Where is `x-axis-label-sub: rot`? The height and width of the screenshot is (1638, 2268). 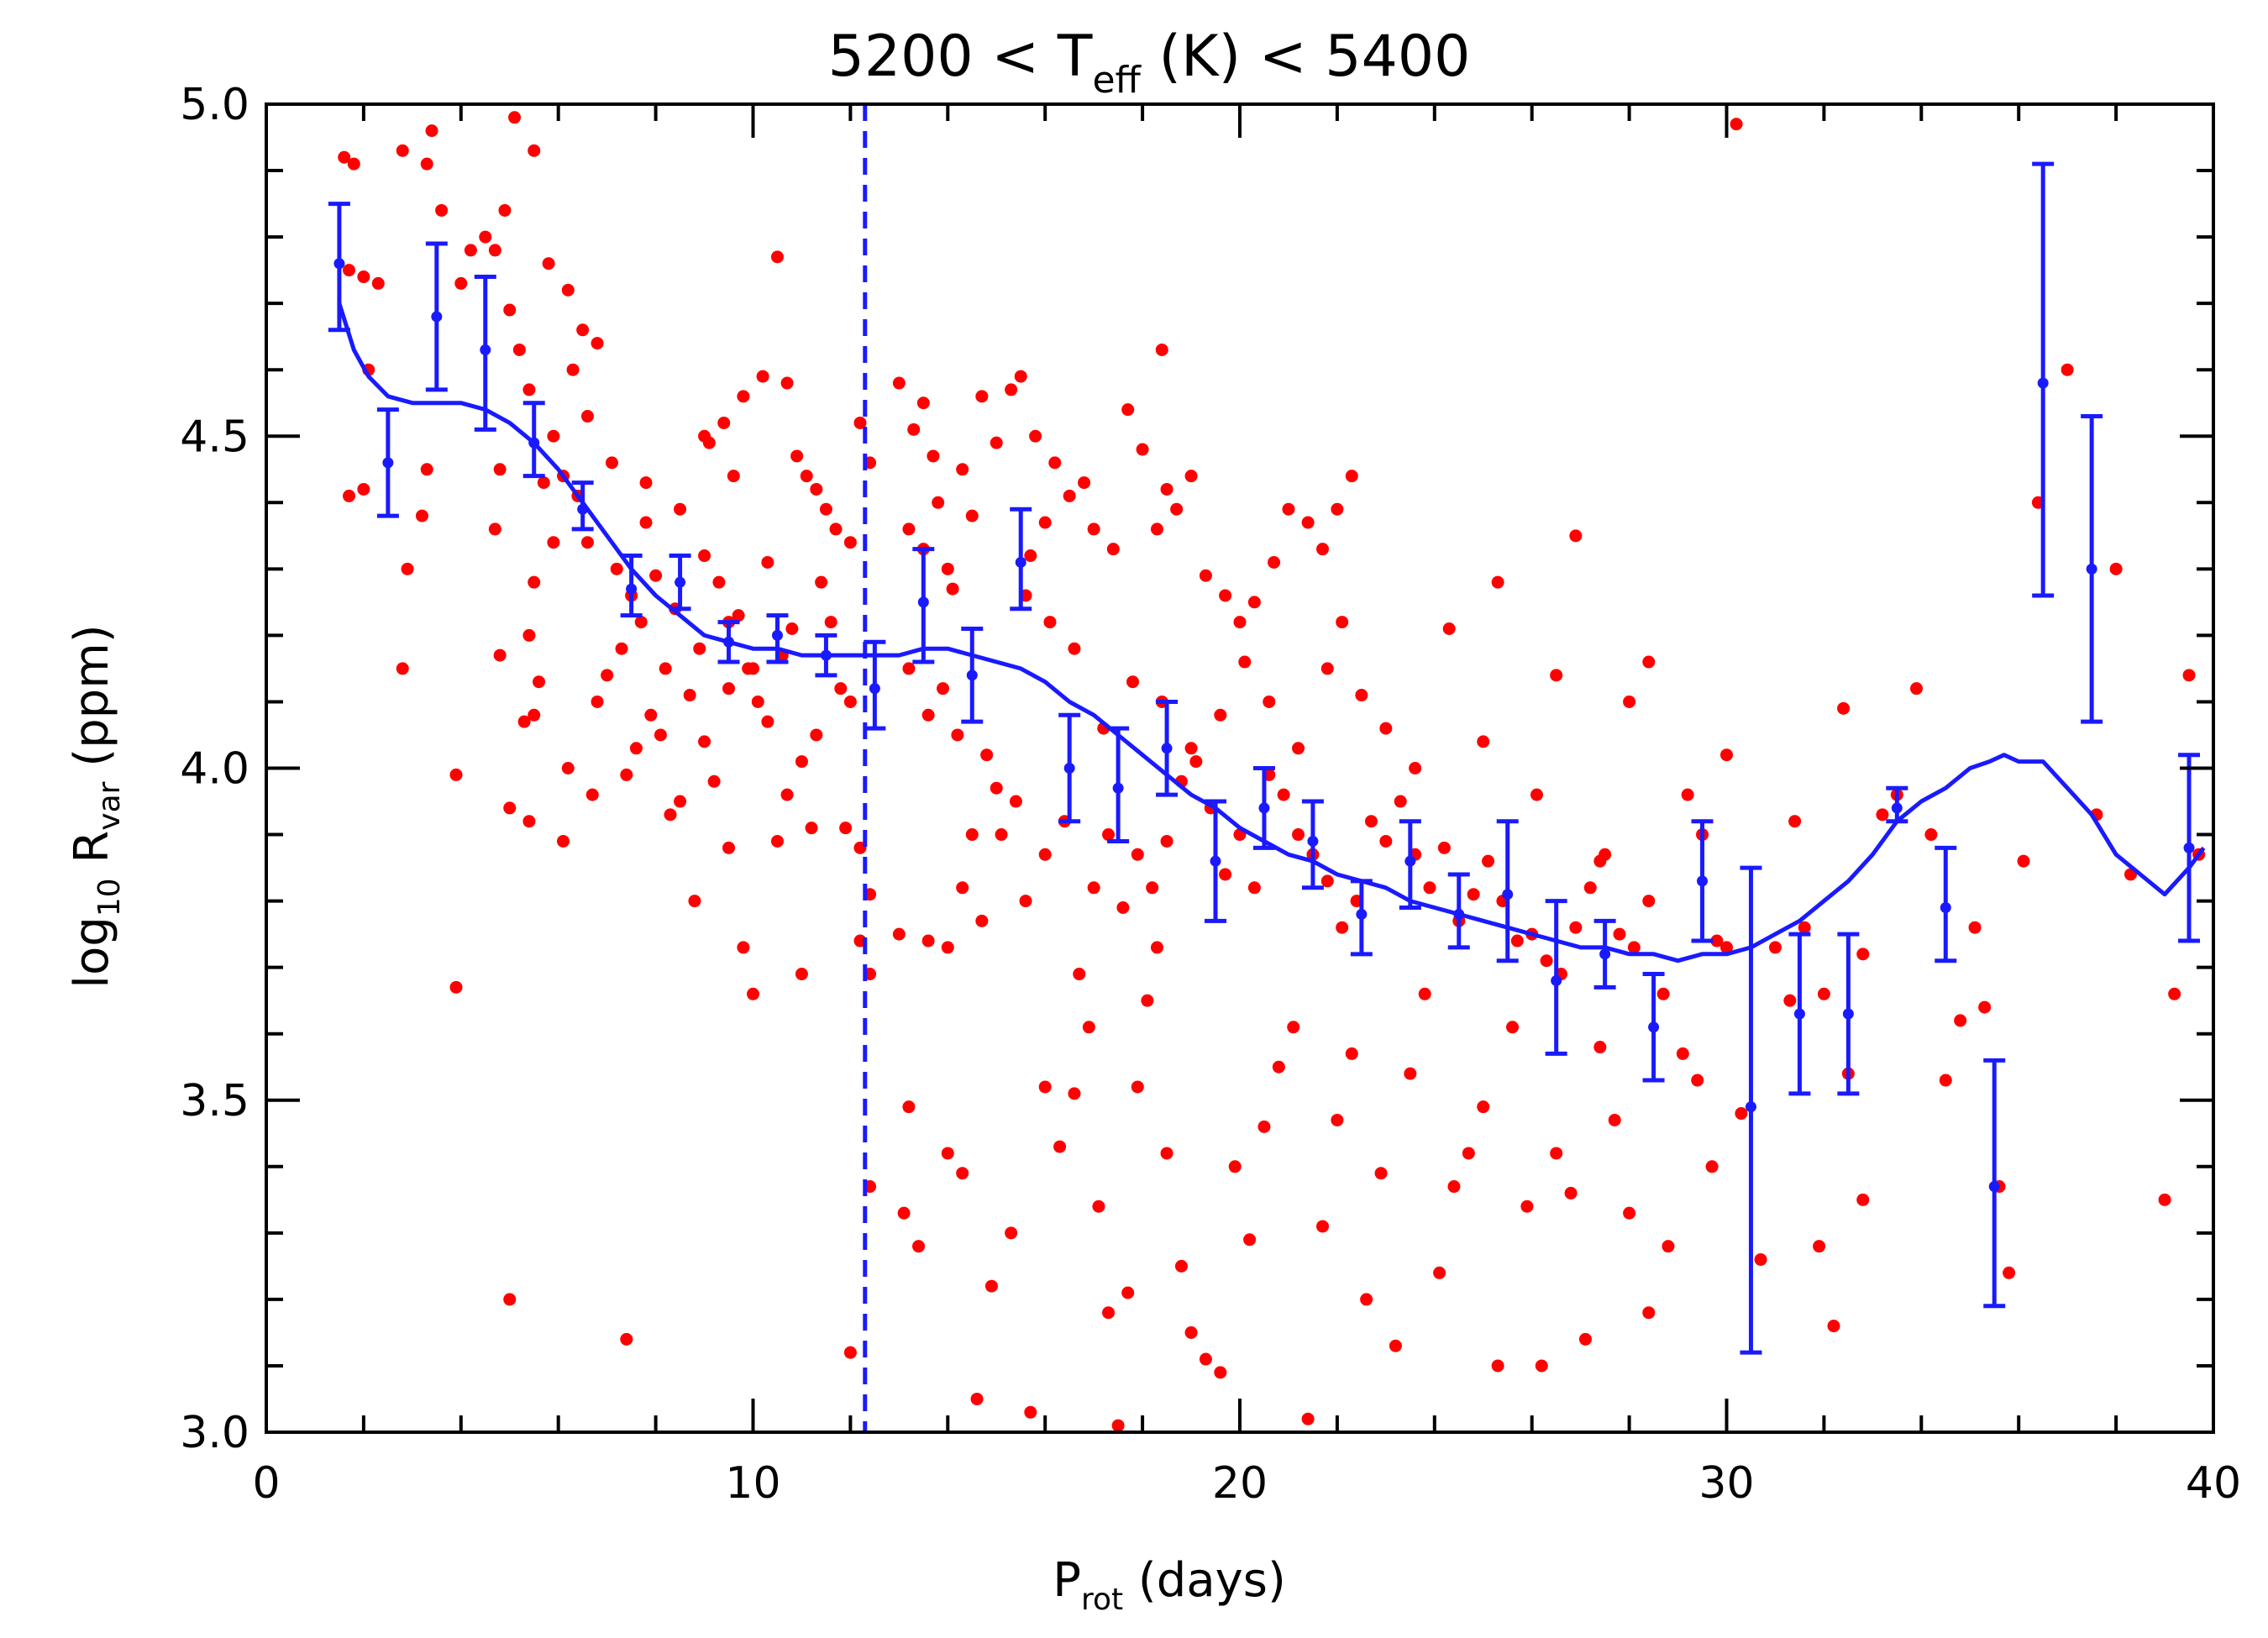
x-axis-label-sub: rot is located at coordinates (1102, 1600).